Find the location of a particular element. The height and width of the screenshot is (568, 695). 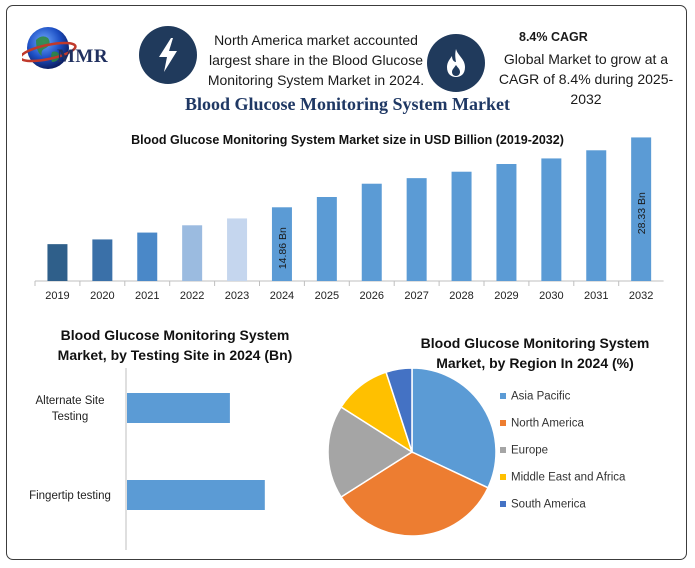

category-label: Fingertip testing is located at coordinates (70, 496).